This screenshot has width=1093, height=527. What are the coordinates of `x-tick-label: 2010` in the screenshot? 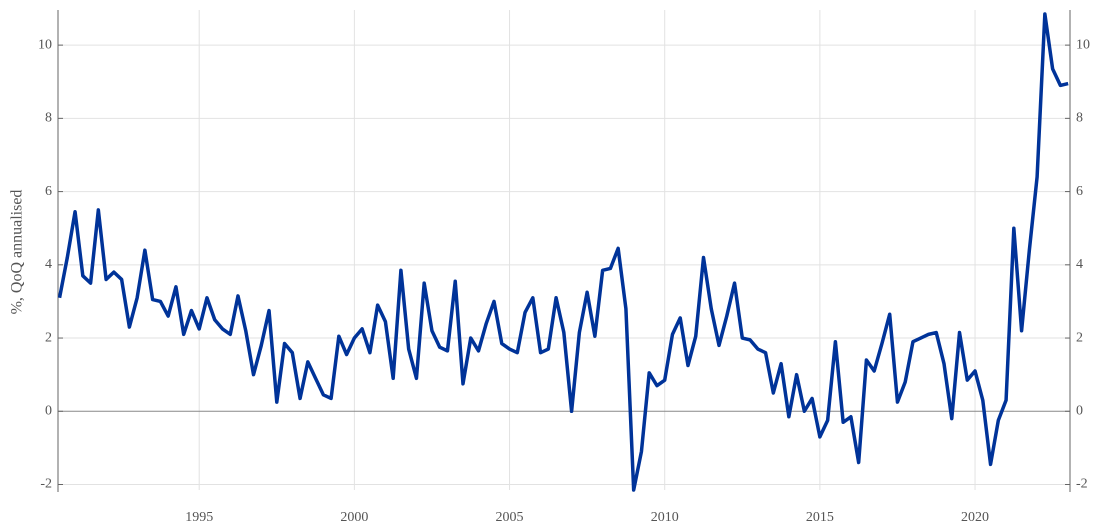 It's located at (665, 517).